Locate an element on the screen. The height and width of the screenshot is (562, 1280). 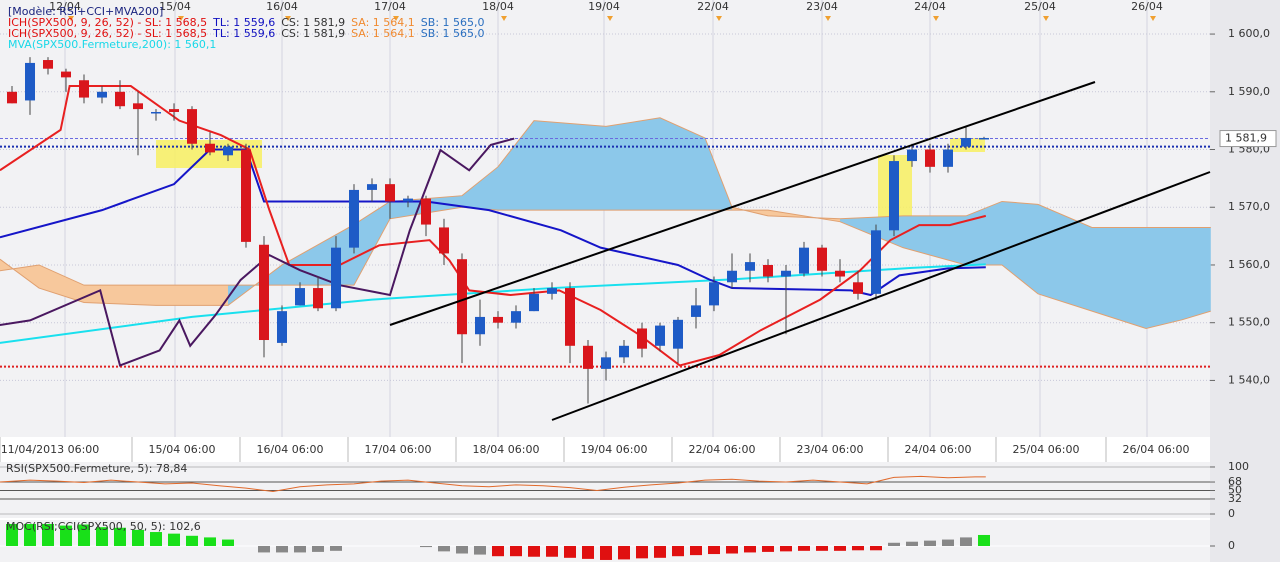
x-tick-label: 24/04 06:00 is located at coordinates (938, 449).